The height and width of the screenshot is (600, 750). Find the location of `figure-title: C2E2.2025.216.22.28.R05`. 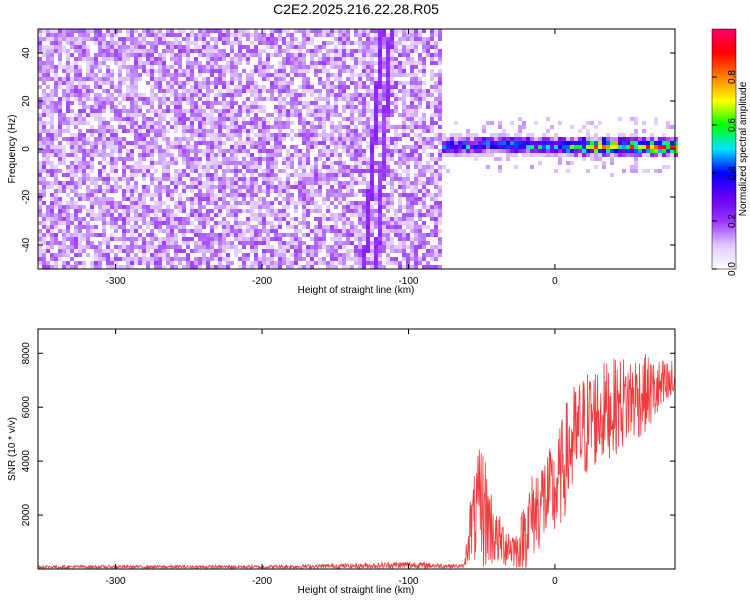

figure-title: C2E2.2025.216.22.28.R05 is located at coordinates (356, 9).